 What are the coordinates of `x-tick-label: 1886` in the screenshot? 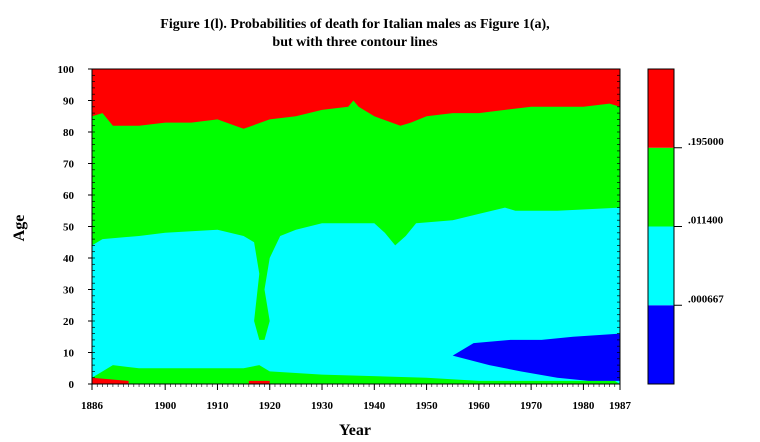 It's located at (92, 406).